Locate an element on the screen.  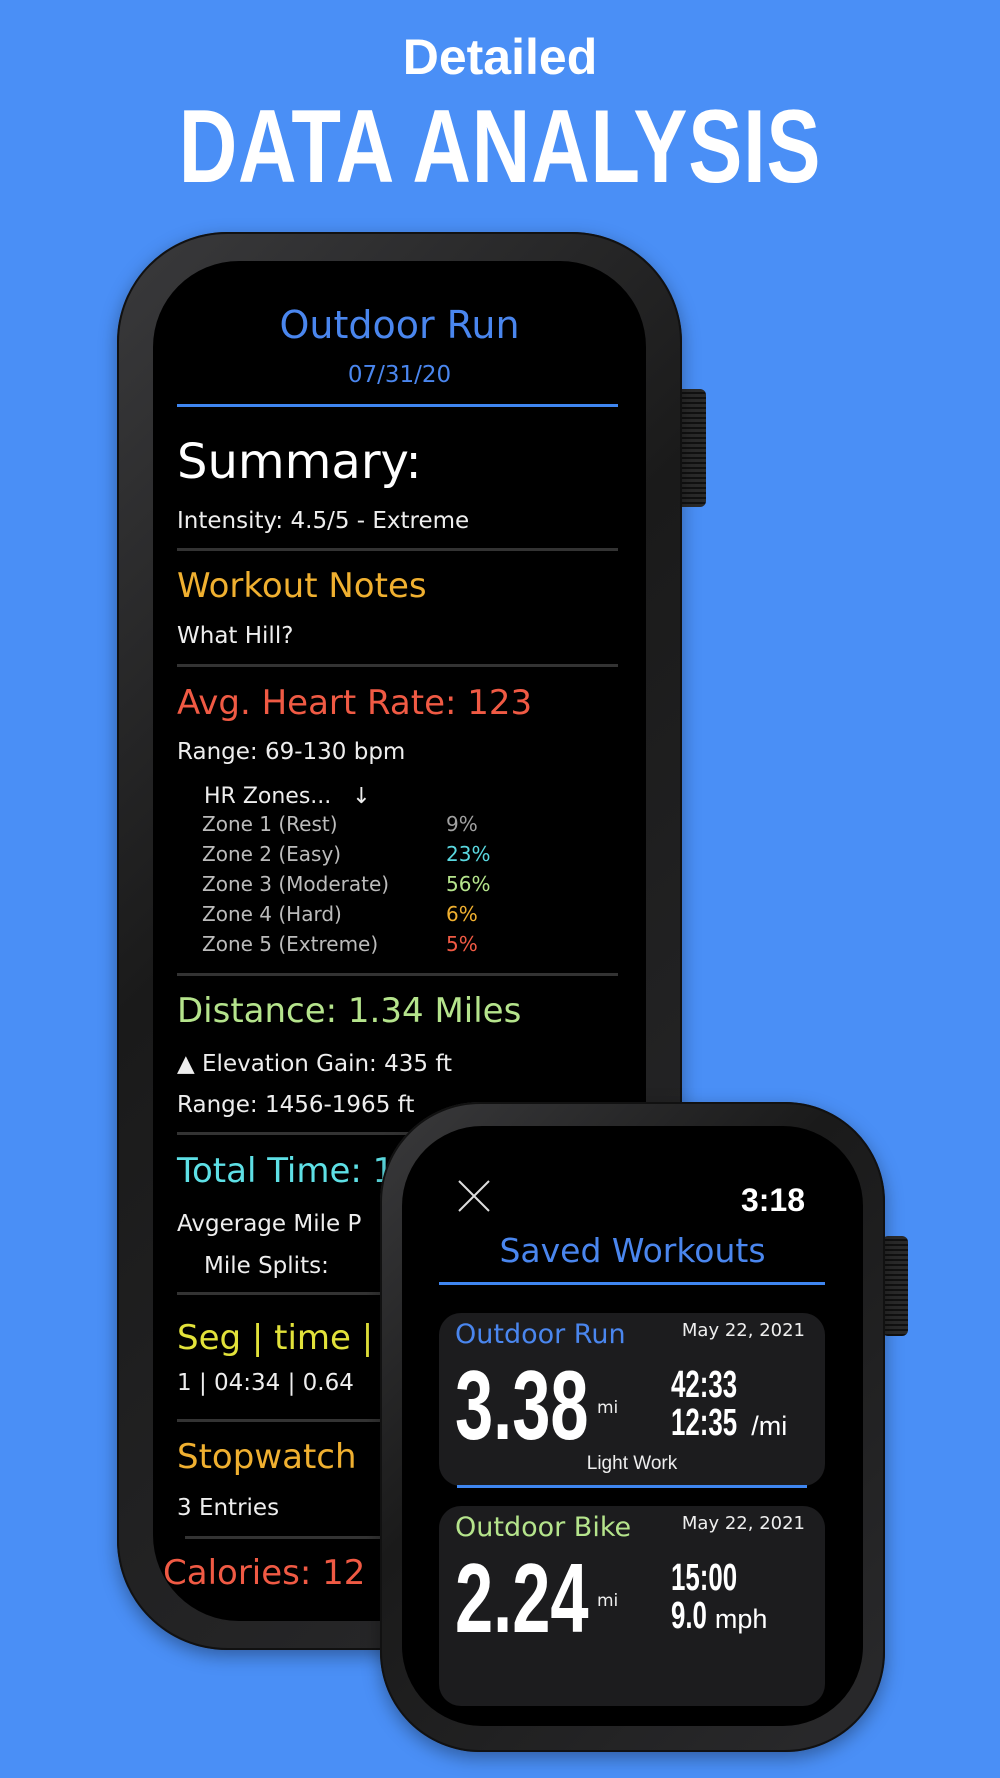
workout-title: Outdoor Run is located at coordinates (399, 325).